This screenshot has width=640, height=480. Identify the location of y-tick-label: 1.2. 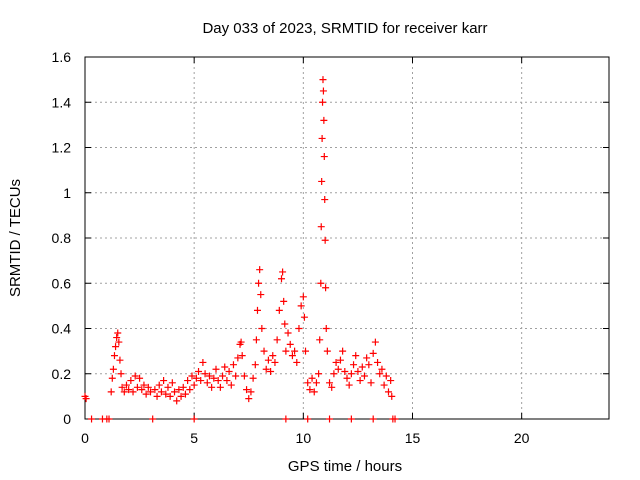
(62, 148).